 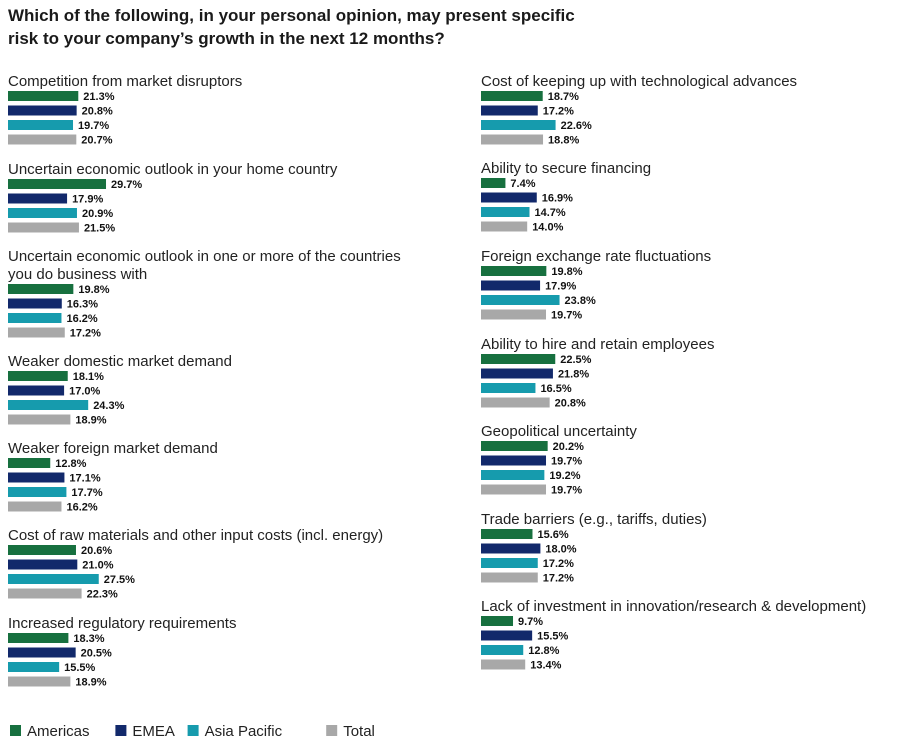 I want to click on legend-label: Total, so click(x=359, y=731).